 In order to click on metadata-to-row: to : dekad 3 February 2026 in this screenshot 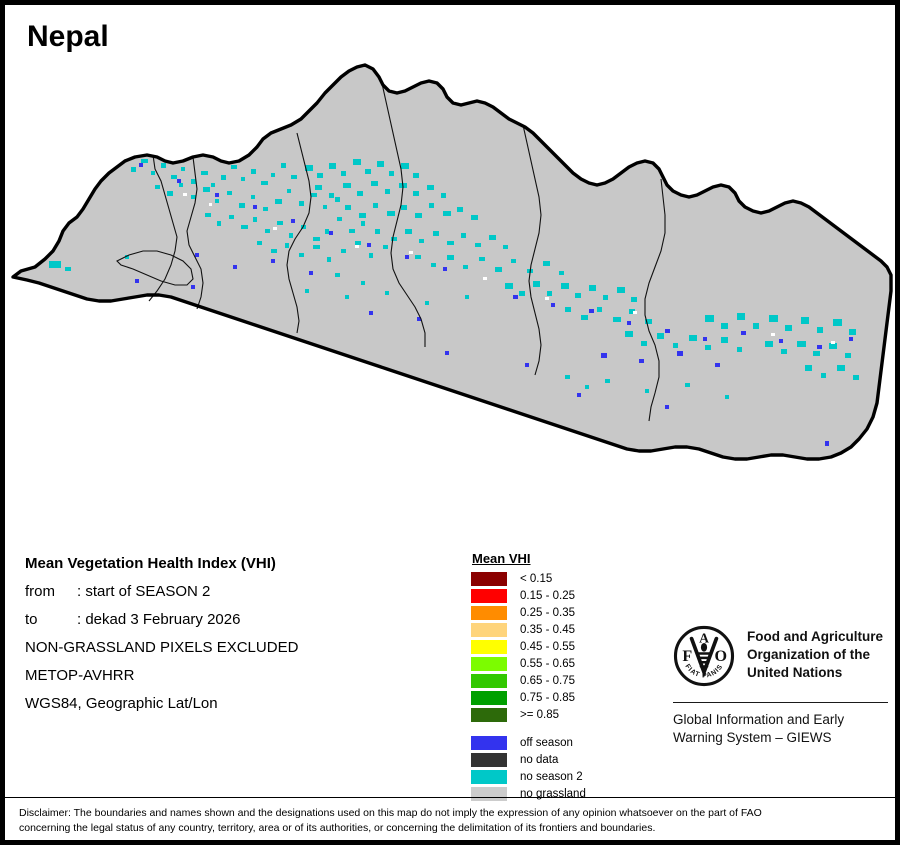, I will do `click(235, 619)`.